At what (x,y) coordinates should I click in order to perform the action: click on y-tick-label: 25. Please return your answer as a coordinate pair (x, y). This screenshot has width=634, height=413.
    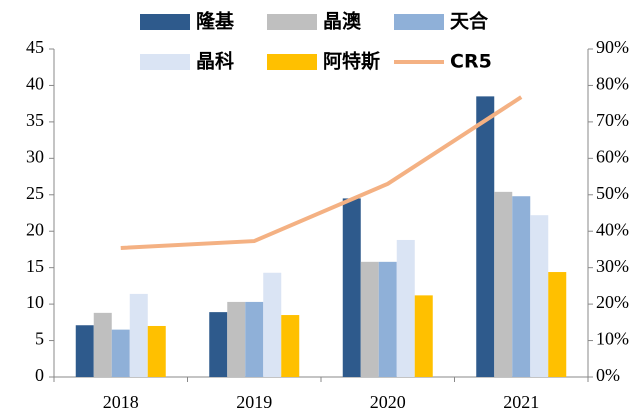
    Looking at the image, I should click on (35, 193).